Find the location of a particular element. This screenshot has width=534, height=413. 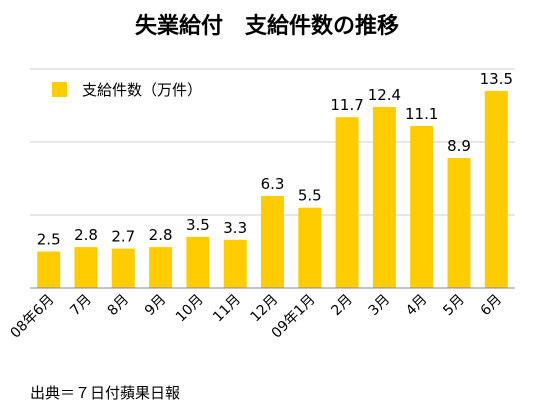

data-label: 2.7 is located at coordinates (123, 237).